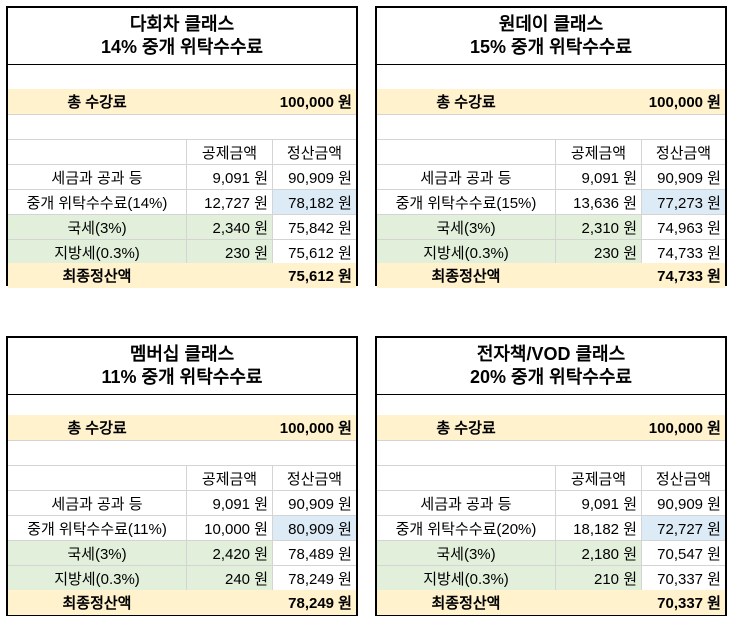 The width and height of the screenshot is (731, 620). I want to click on table-row: 국세(3%) 2,310 원 74,963 원, so click(551, 227).